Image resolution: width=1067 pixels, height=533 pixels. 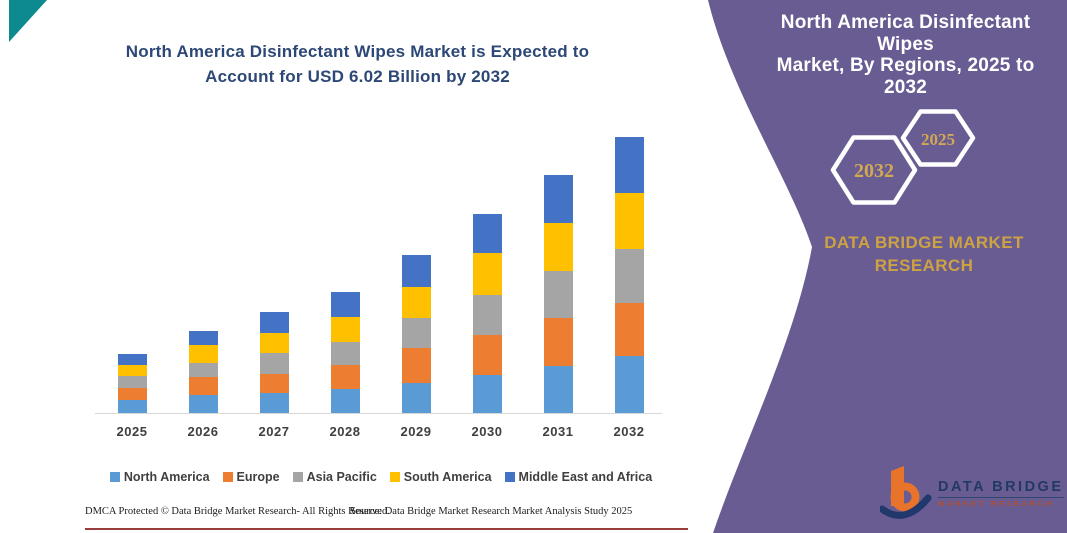 What do you see at coordinates (629, 431) in the screenshot?
I see `x-axis-label-2032: 2032` at bounding box center [629, 431].